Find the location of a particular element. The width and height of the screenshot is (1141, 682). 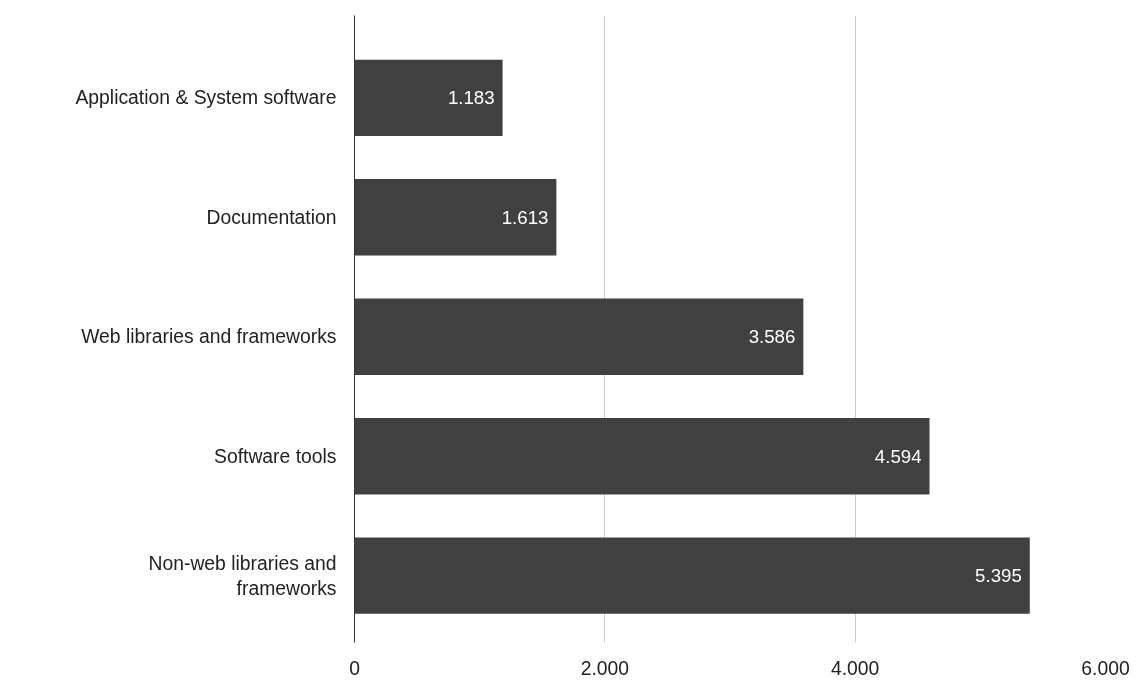

x-tick-label: 4.000 is located at coordinates (855, 668).